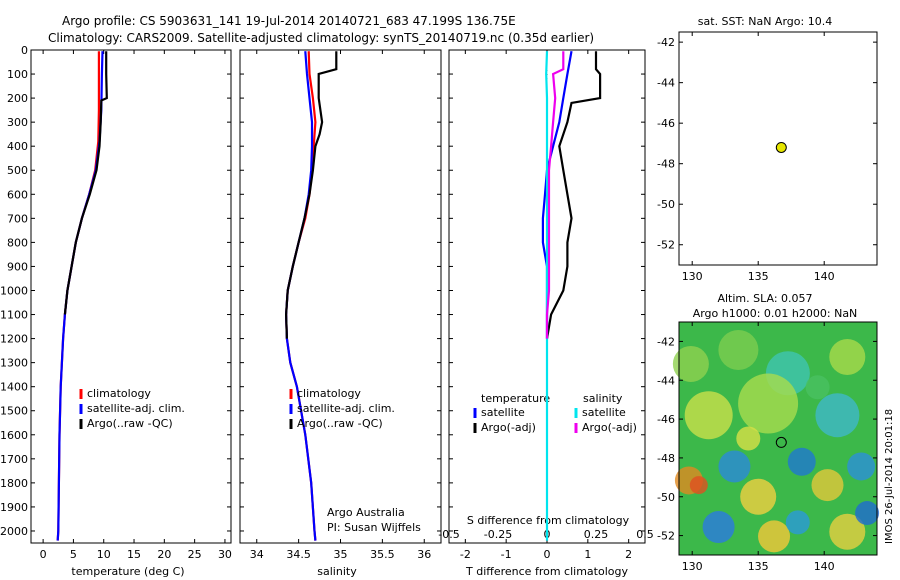 The width and height of the screenshot is (900, 580). Describe the element at coordinates (14, 435) in the screenshot. I see `y-tick-label: 1600` at that location.